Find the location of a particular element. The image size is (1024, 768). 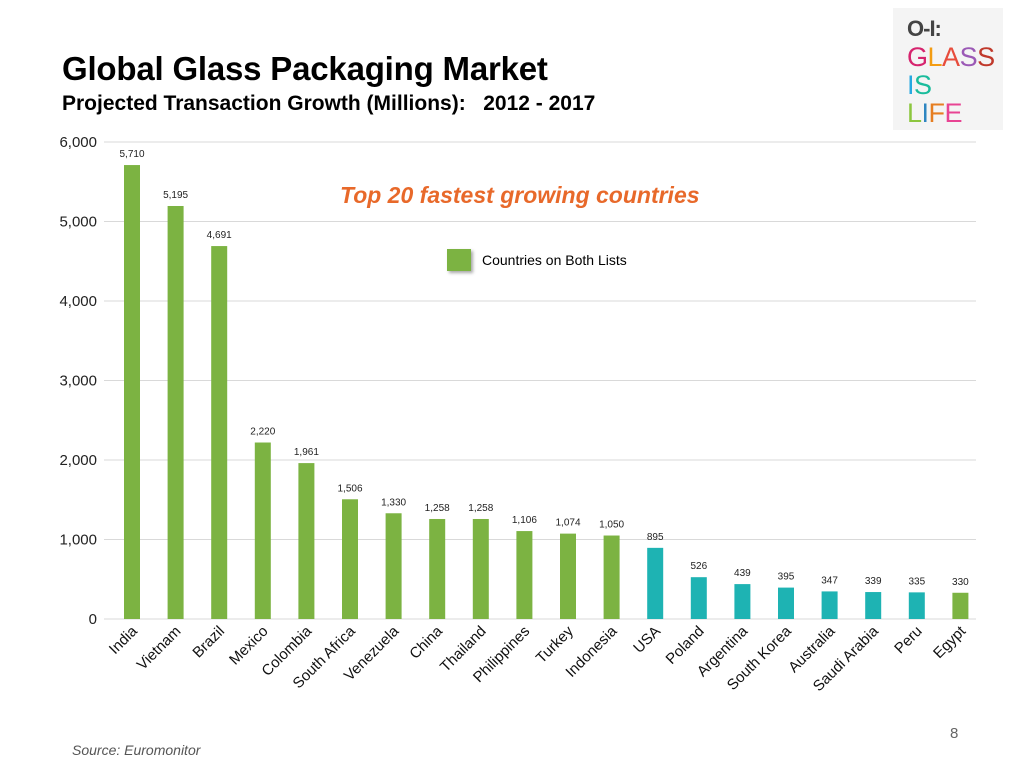

category-label: USA is located at coordinates (647, 640).